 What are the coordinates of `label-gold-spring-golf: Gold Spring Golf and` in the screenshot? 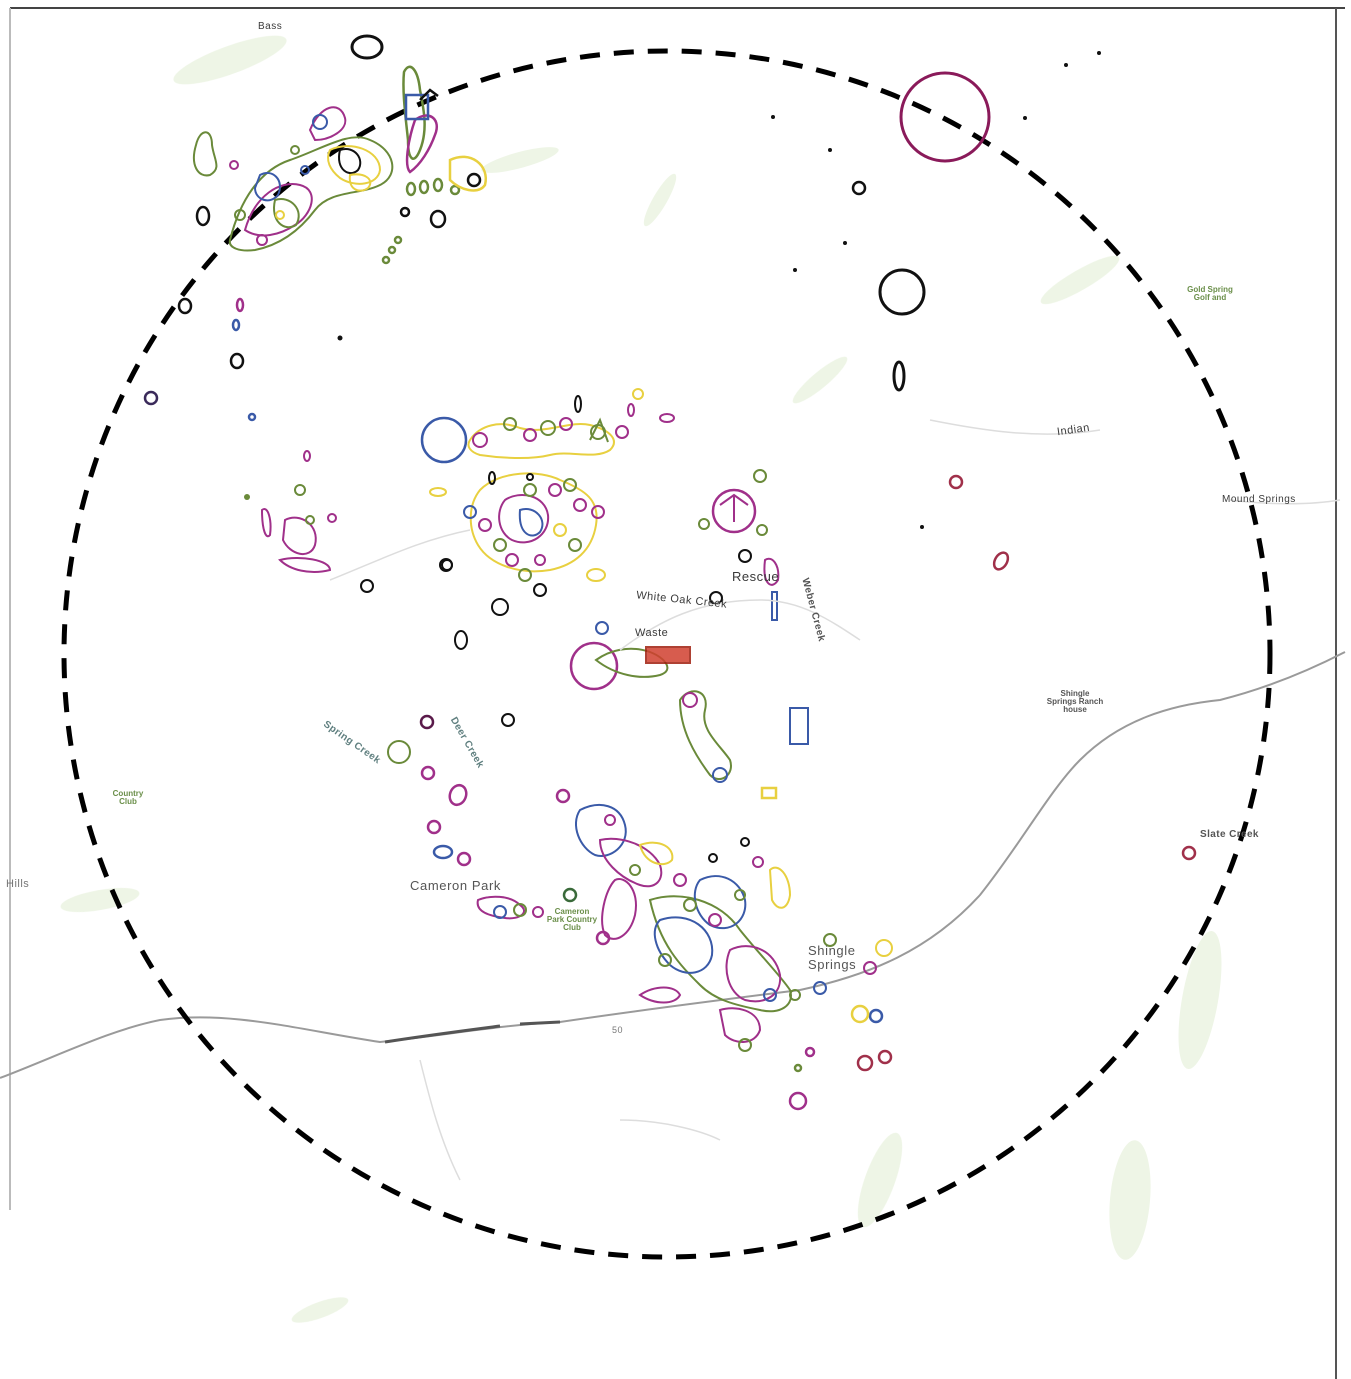 It's located at (1210, 294).